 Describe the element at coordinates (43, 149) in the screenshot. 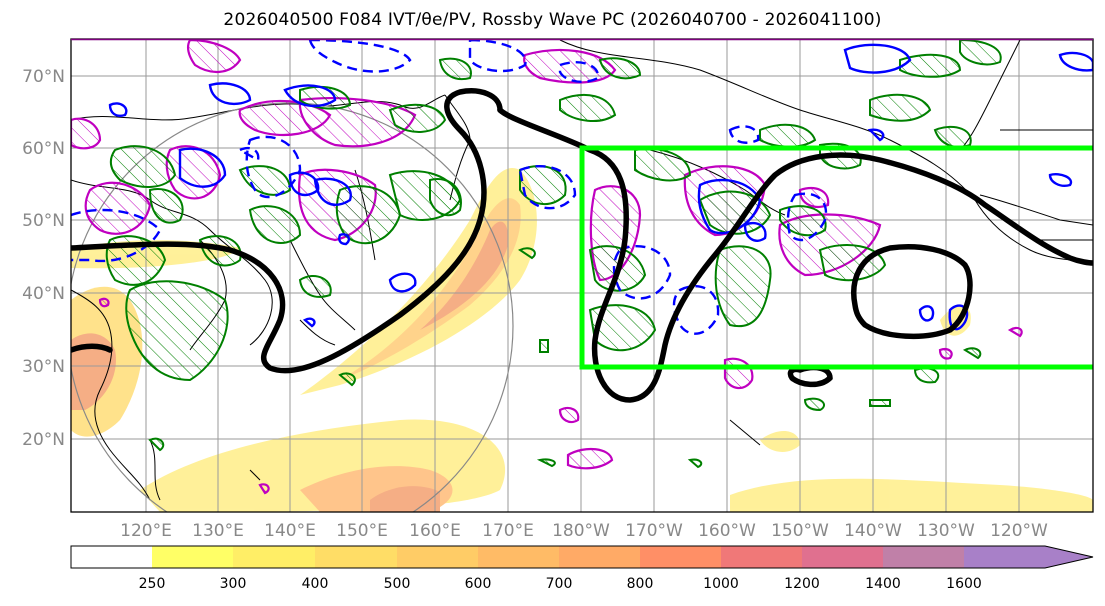

I see `lat-label: 60°N` at that location.